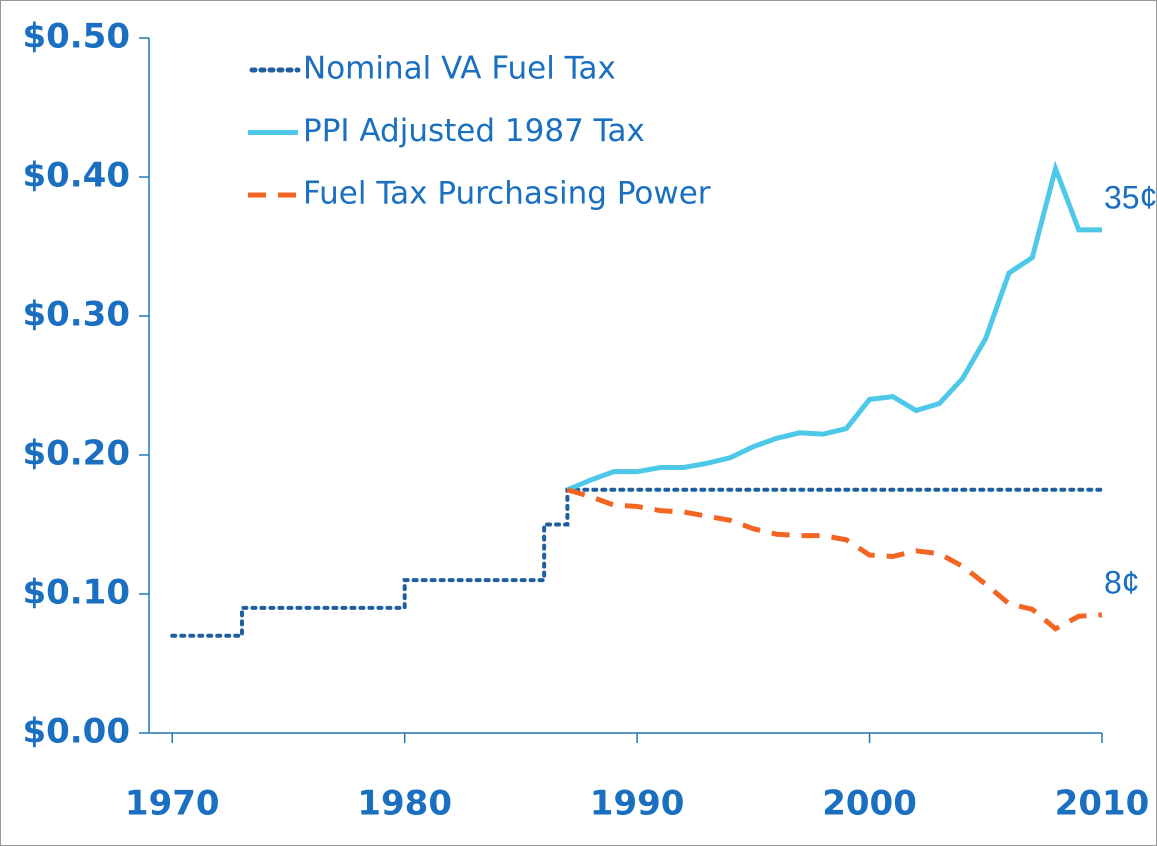  I want to click on x-tick-label: 2010, so click(1102, 804).